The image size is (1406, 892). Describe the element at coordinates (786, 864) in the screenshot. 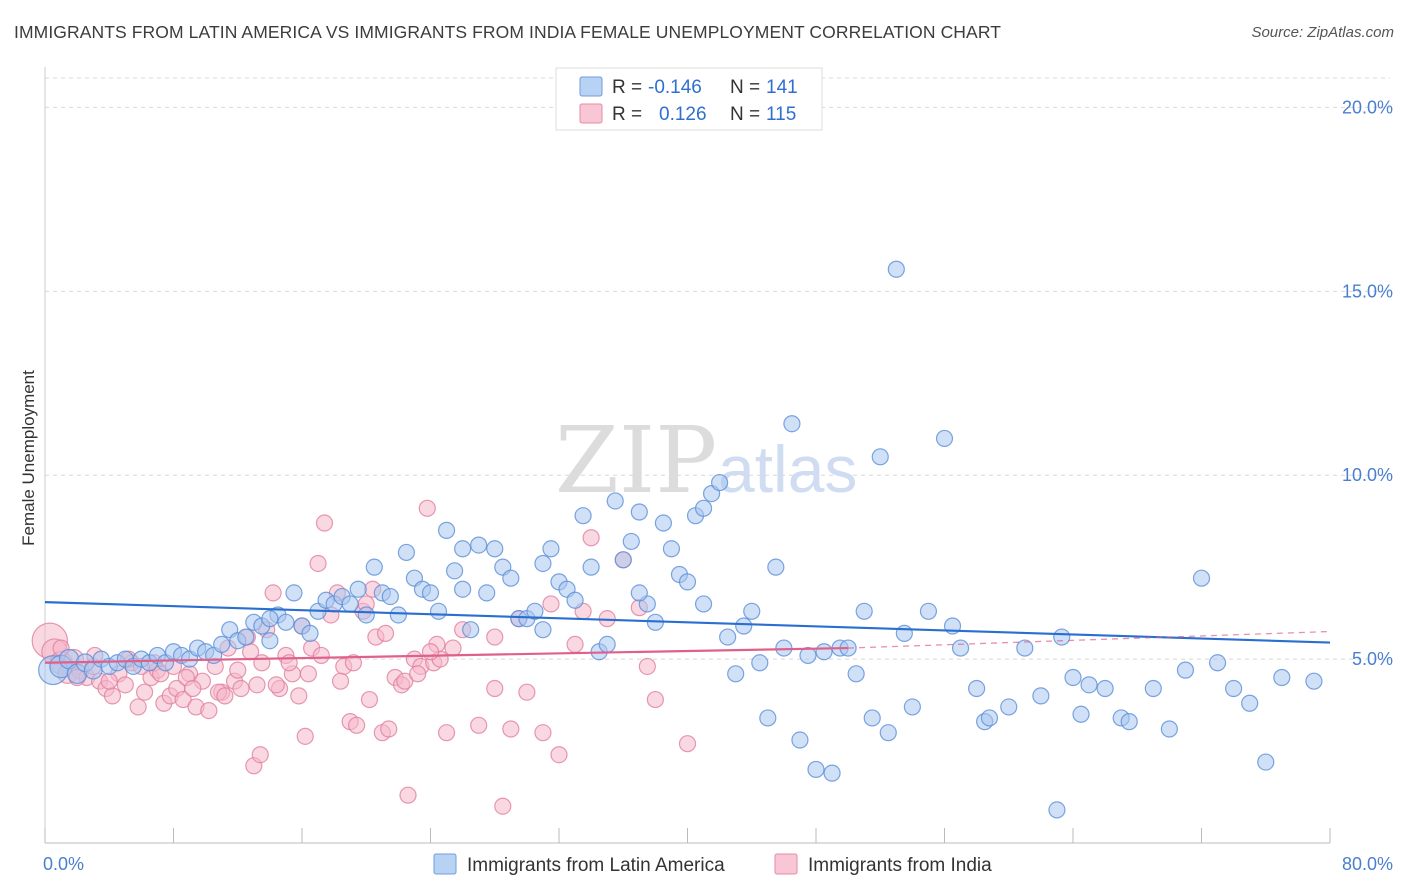

I see `series-swatch-india` at that location.